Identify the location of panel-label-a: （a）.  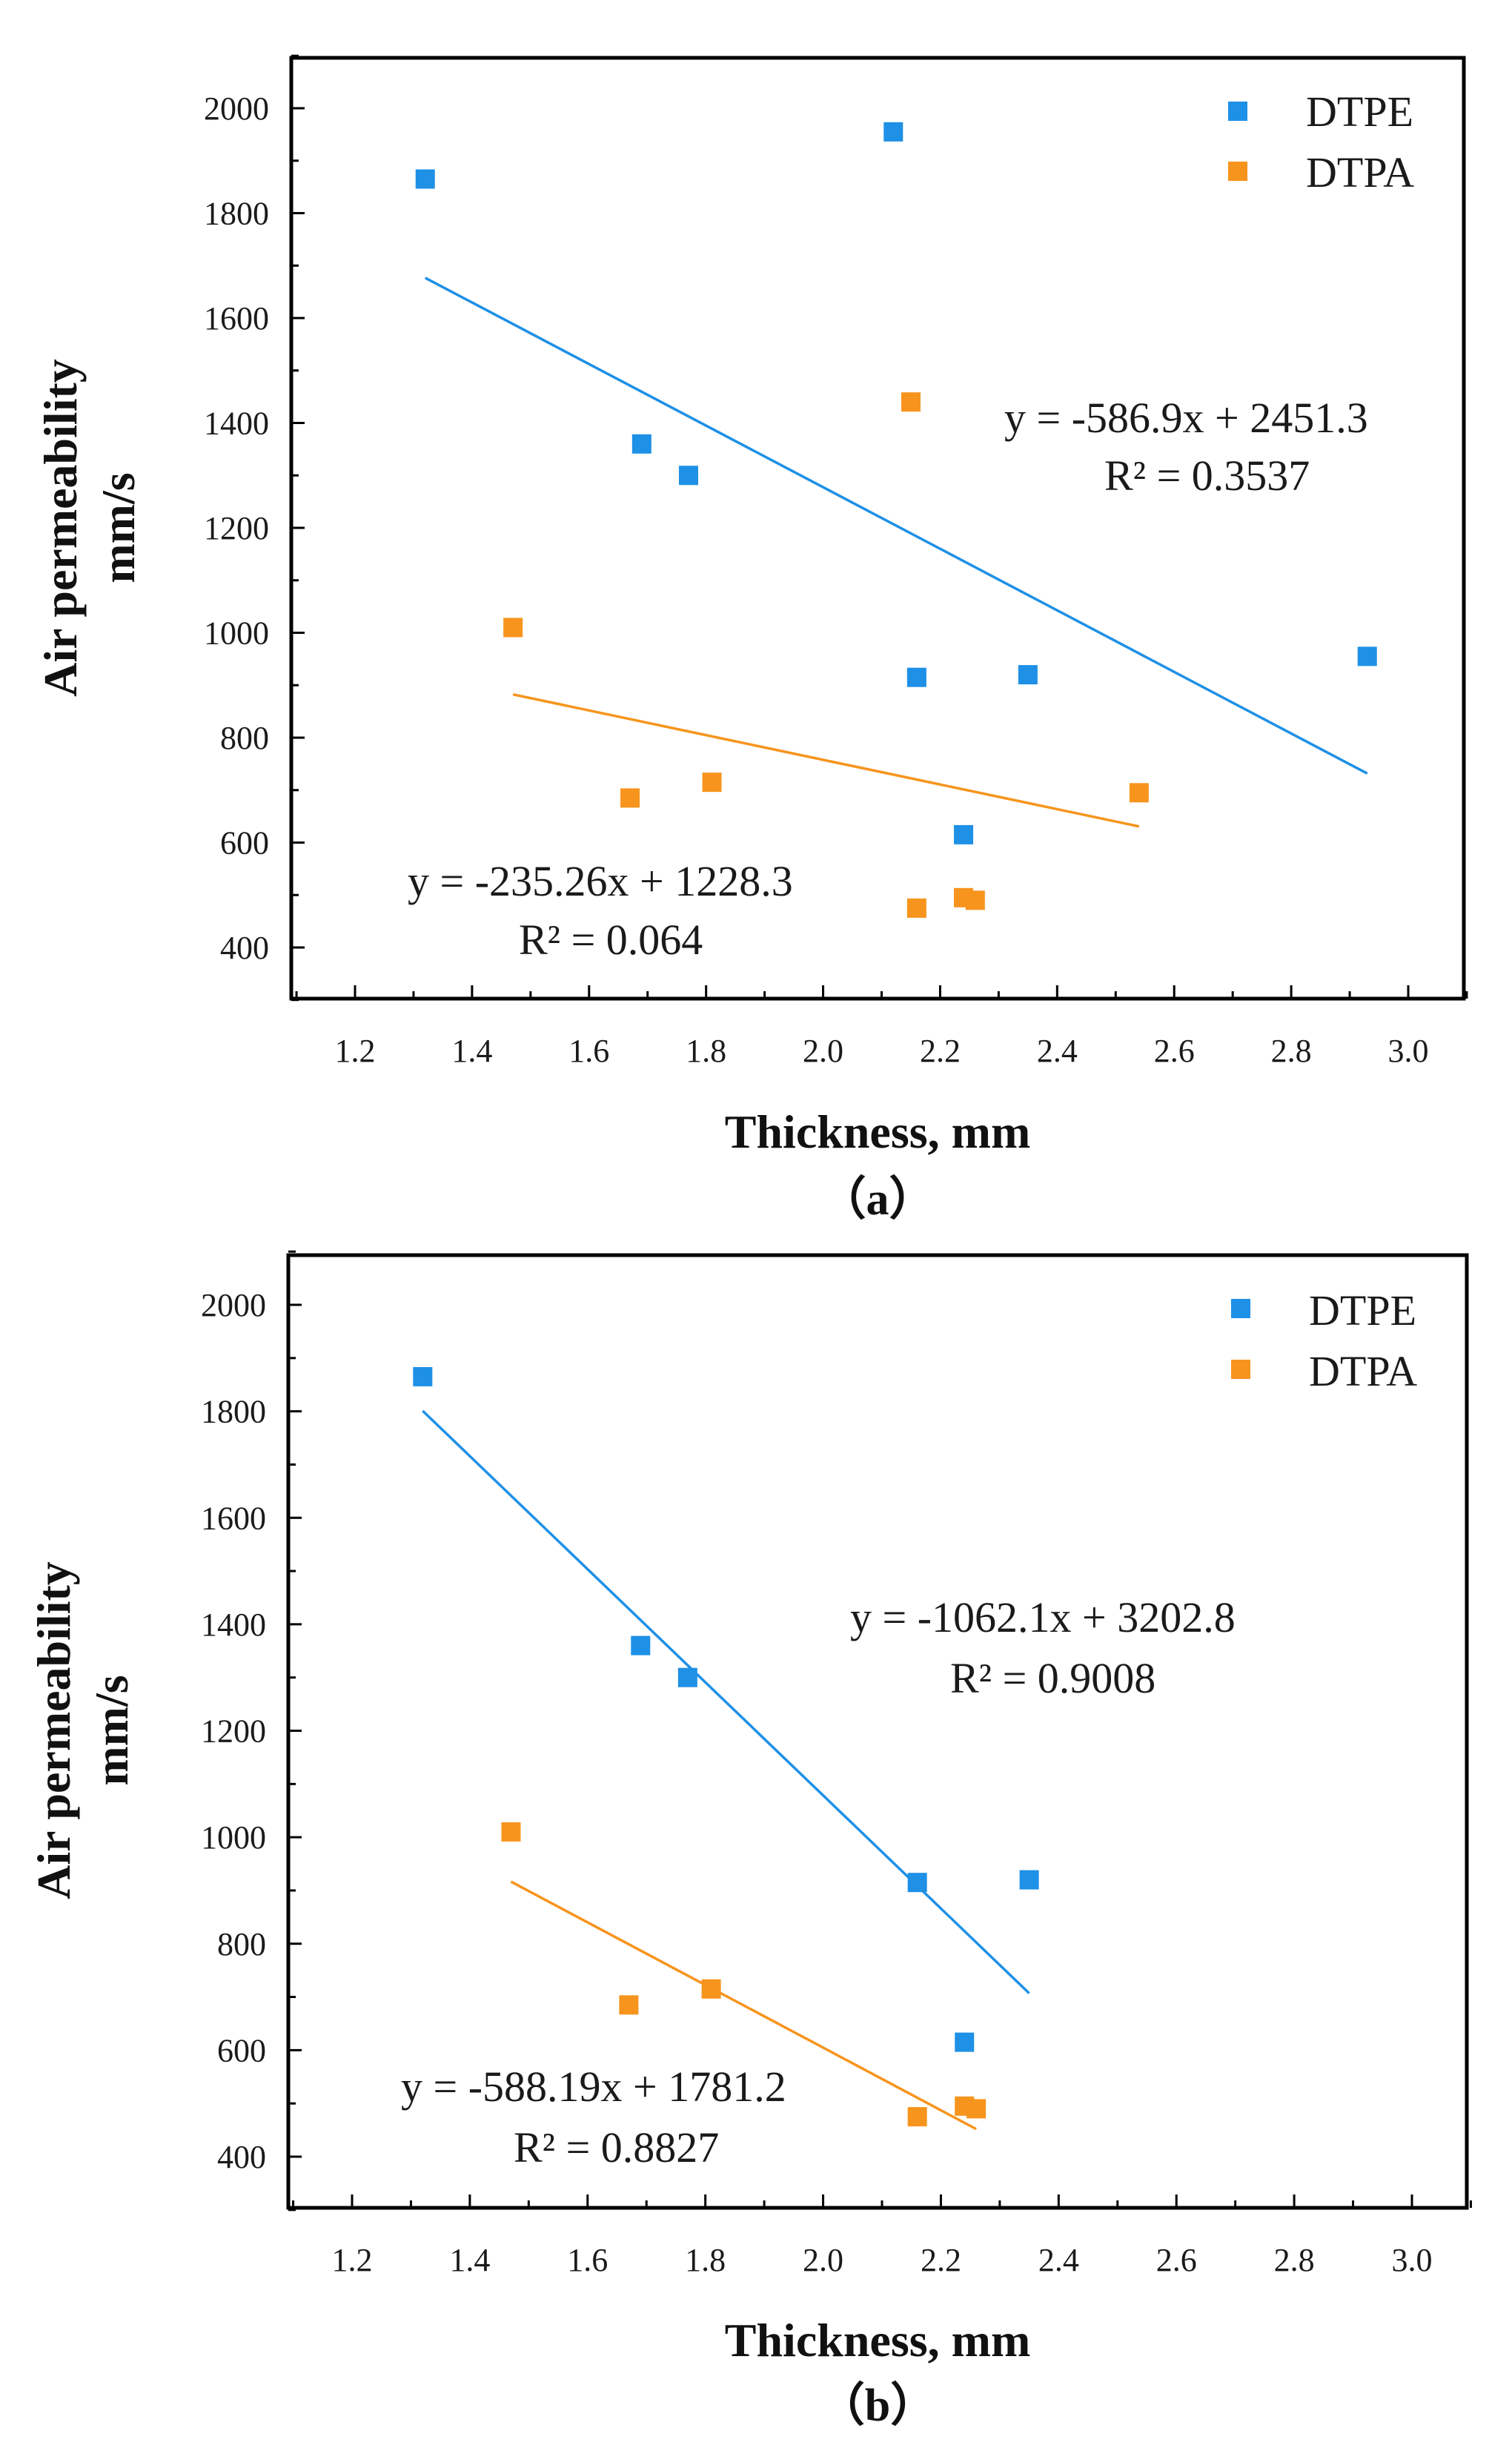
(878, 1199).